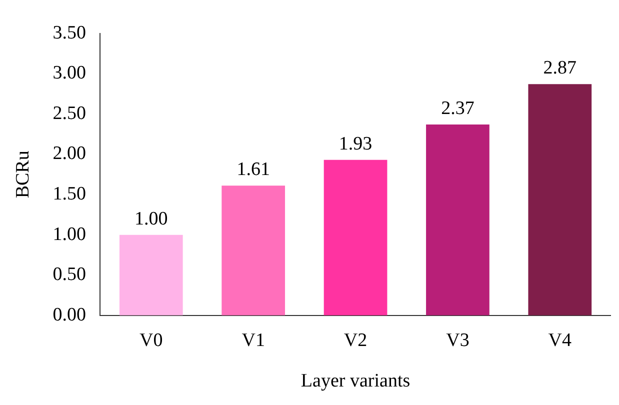 This screenshot has width=619, height=405. What do you see at coordinates (151, 219) in the screenshot?
I see `data-label: 1.00` at bounding box center [151, 219].